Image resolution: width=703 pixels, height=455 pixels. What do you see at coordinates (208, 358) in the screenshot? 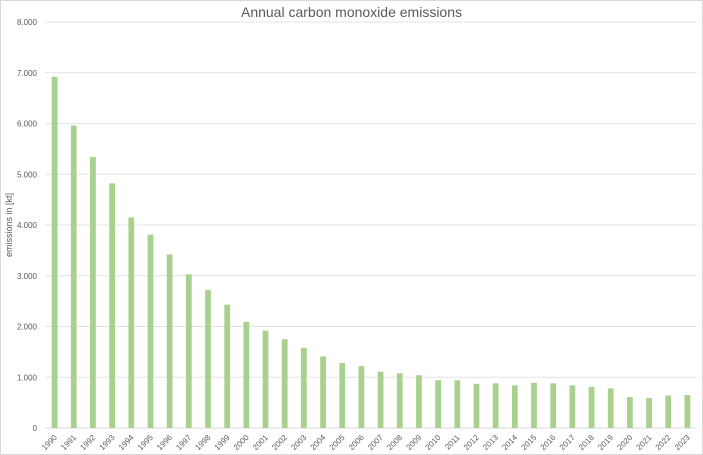
I see `bar-1998` at bounding box center [208, 358].